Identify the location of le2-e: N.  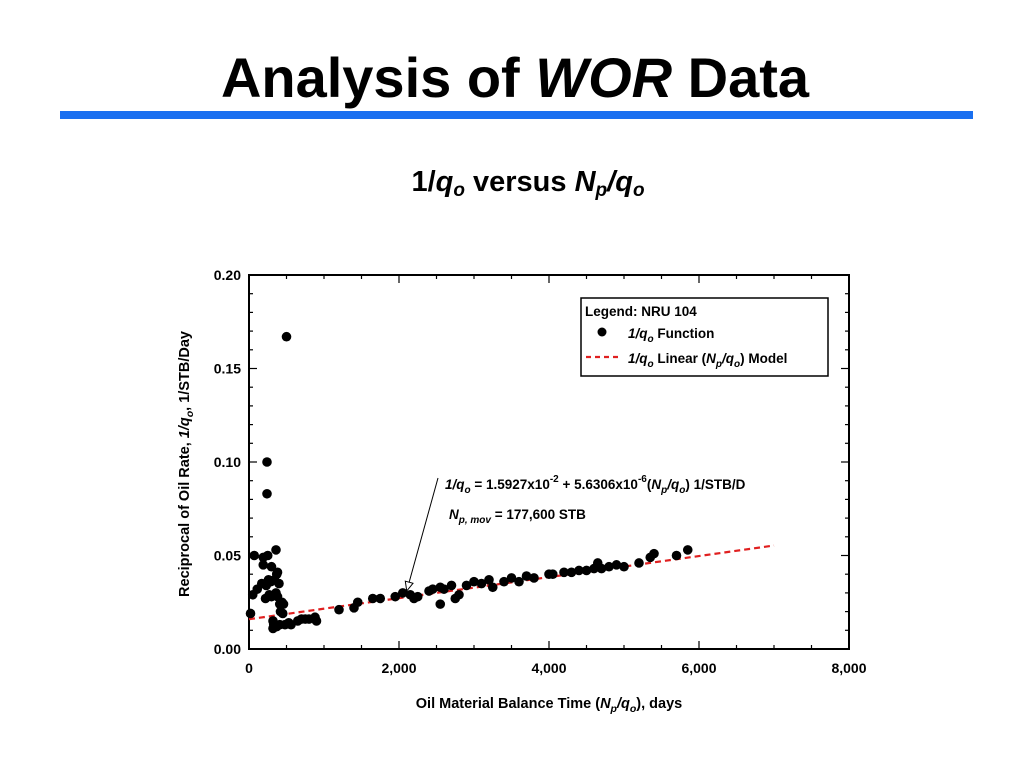
(711, 358).